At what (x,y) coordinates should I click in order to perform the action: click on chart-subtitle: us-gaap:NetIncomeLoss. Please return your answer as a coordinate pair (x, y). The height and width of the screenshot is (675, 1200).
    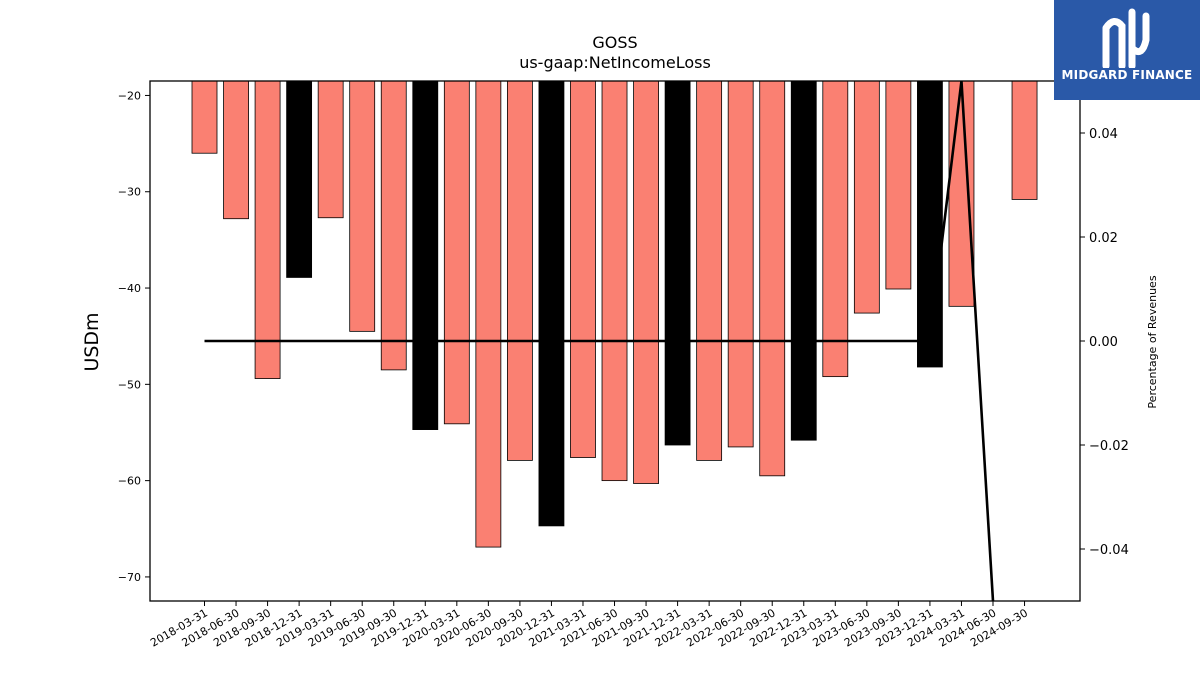
    Looking at the image, I should click on (615, 62).